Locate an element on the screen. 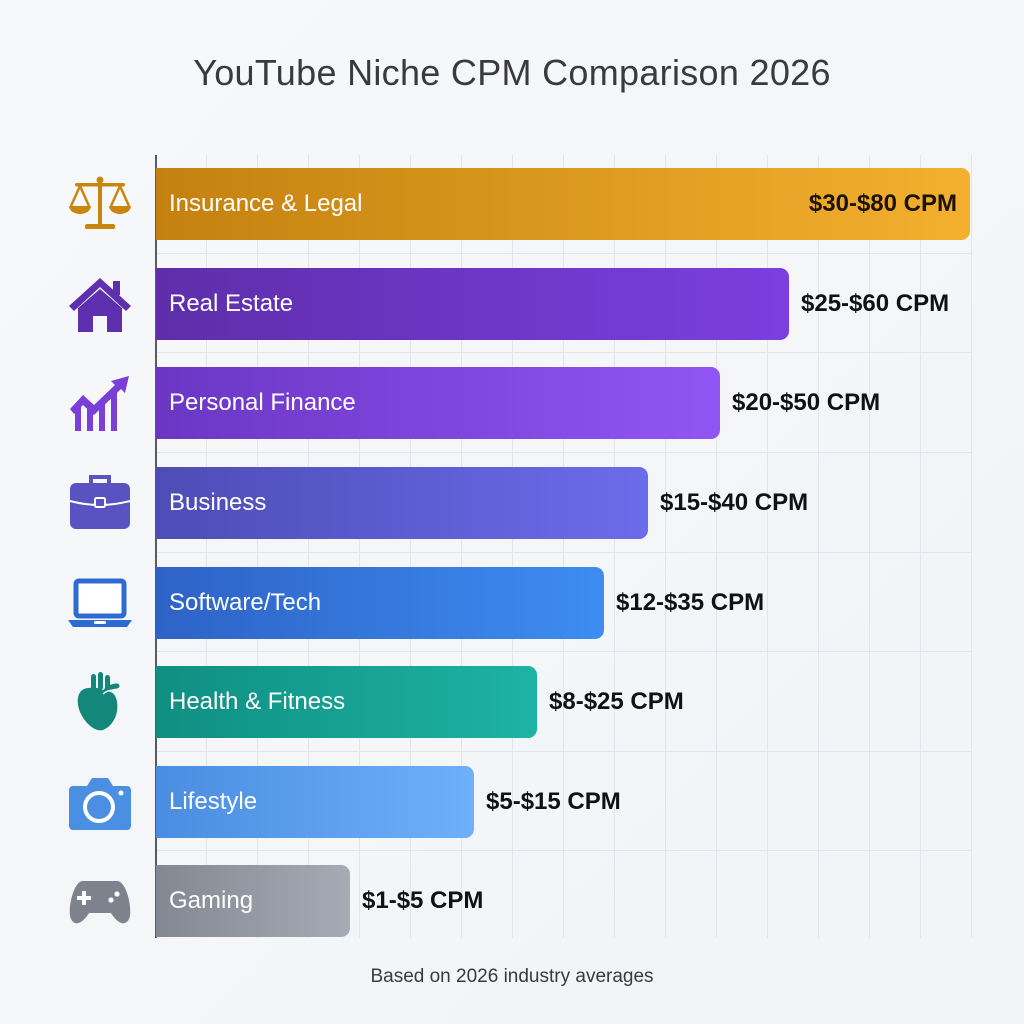 The width and height of the screenshot is (1024, 1024). bar-row-lifestyle: Lifestyle $5-$15 CPM is located at coordinates (512, 802).